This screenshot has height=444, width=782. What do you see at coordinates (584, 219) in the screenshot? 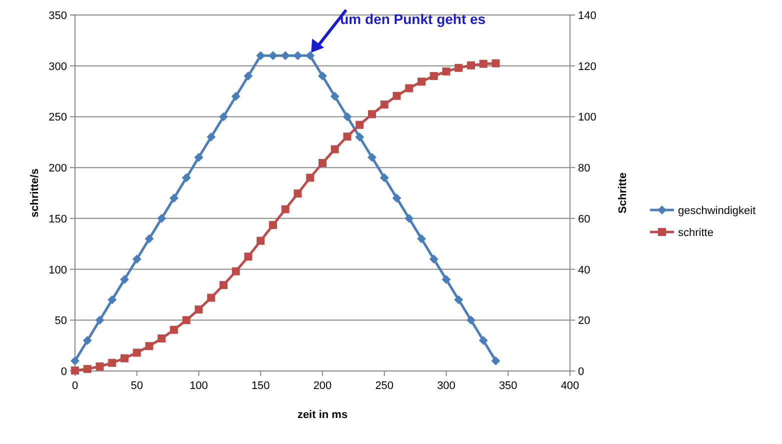
I see `y2-tick-label: 60` at bounding box center [584, 219].